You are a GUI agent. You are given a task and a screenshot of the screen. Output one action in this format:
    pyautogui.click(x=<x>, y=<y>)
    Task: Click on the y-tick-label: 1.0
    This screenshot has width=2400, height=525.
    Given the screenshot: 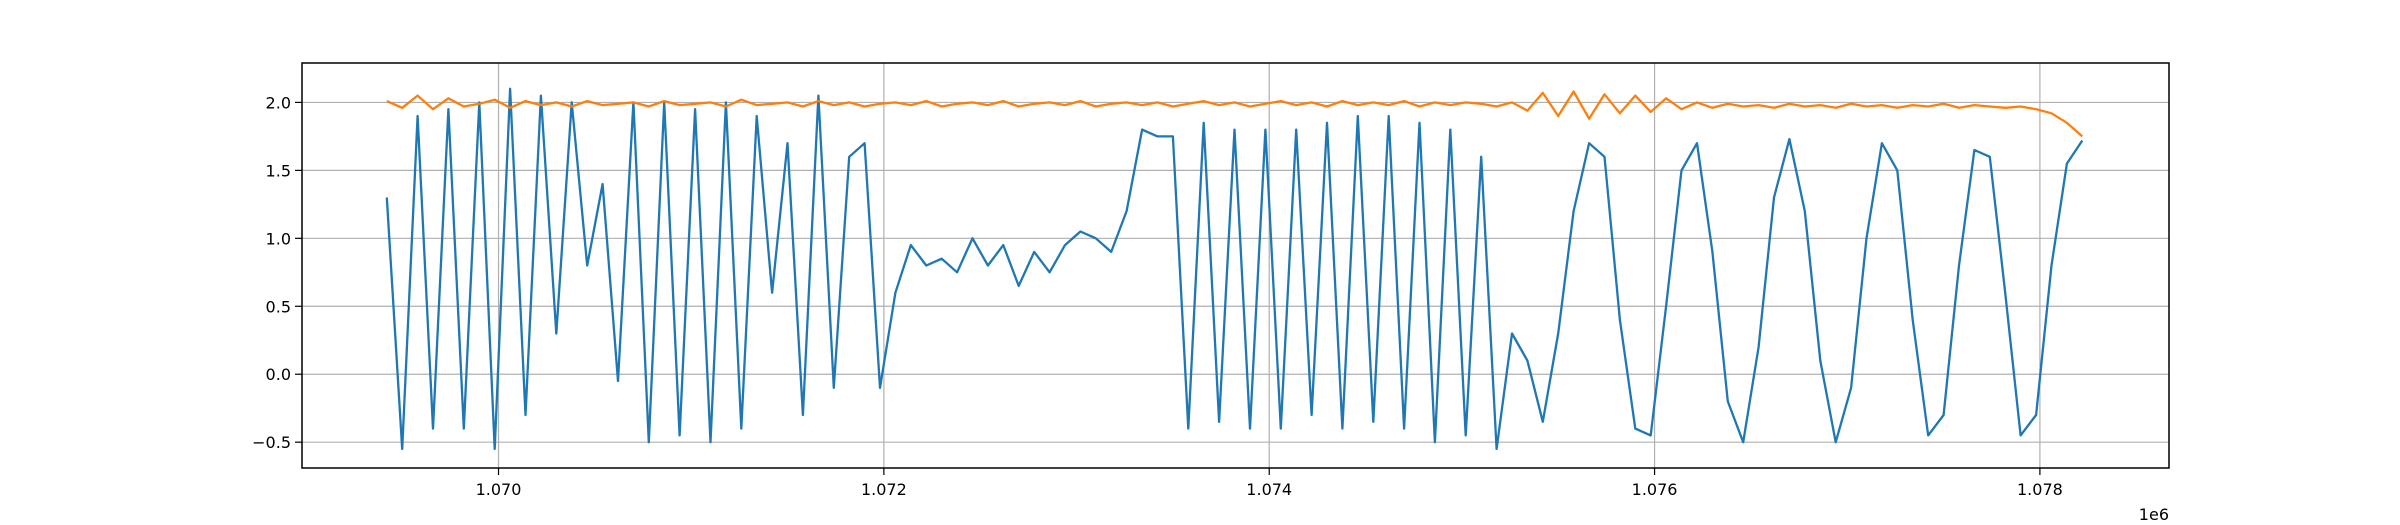 What is the action you would take?
    pyautogui.click(x=278, y=238)
    